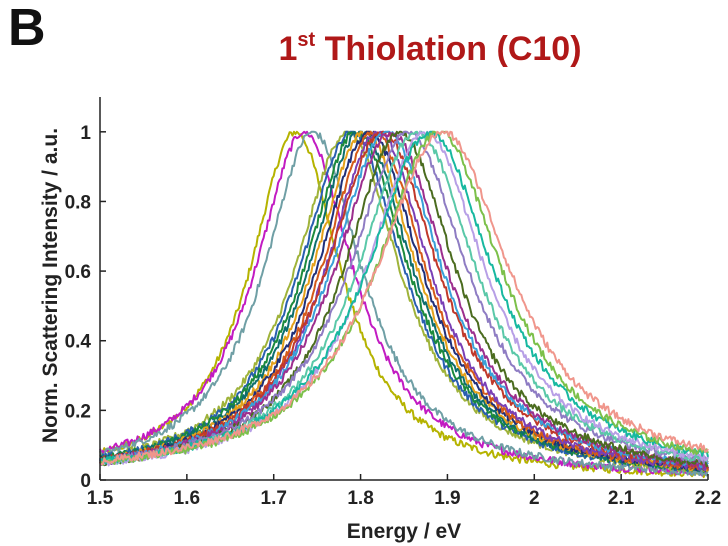 The height and width of the screenshot is (546, 728). What do you see at coordinates (78, 202) in the screenshot?
I see `y-tick-label: 0.8` at bounding box center [78, 202].